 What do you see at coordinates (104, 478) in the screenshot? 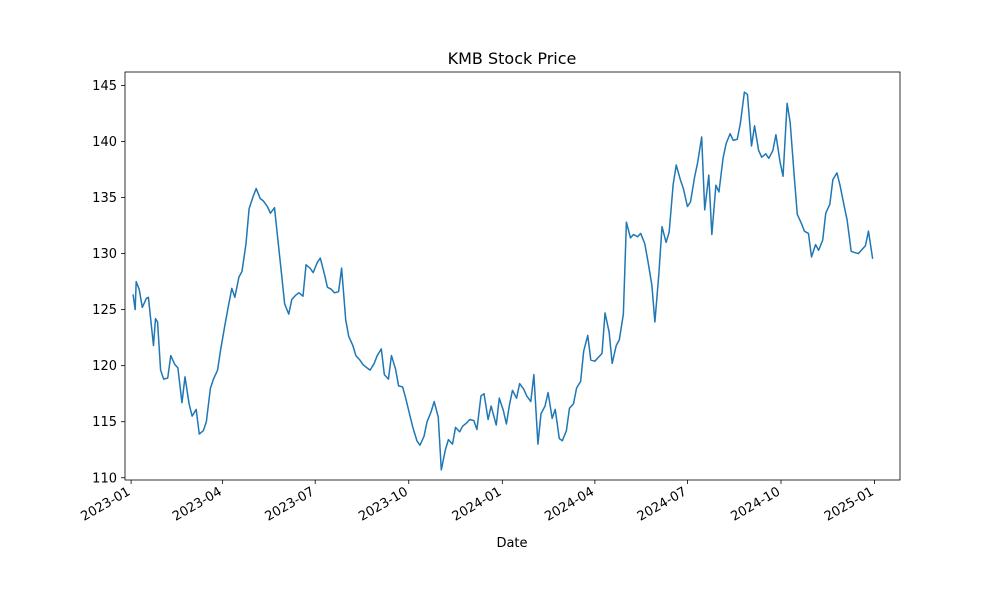
I see `y-tick-label: 110` at bounding box center [104, 478].